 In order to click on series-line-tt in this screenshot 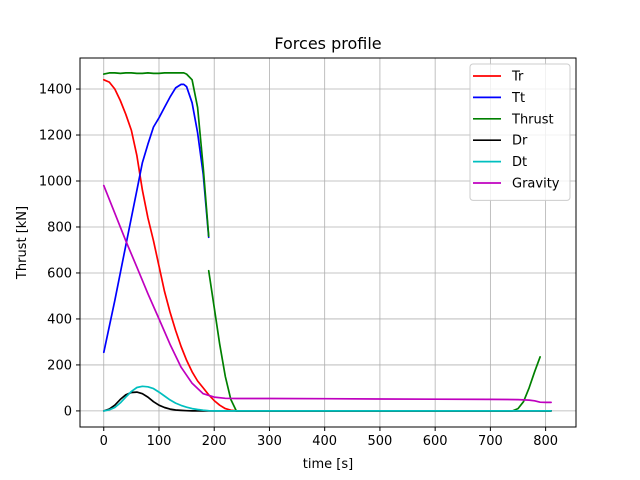, I will do `click(156, 218)`.